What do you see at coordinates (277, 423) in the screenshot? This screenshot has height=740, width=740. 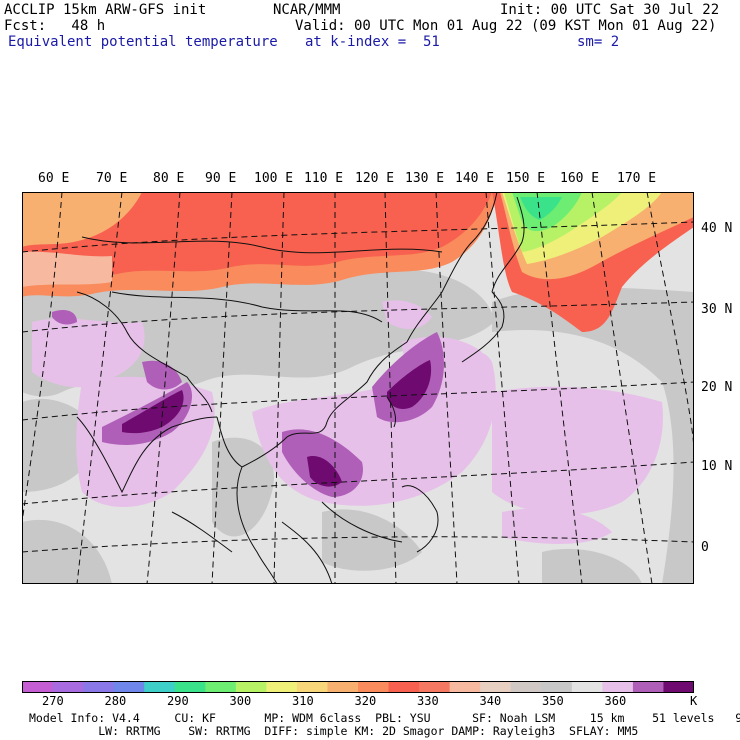 I see `field-370-band` at bounding box center [277, 423].